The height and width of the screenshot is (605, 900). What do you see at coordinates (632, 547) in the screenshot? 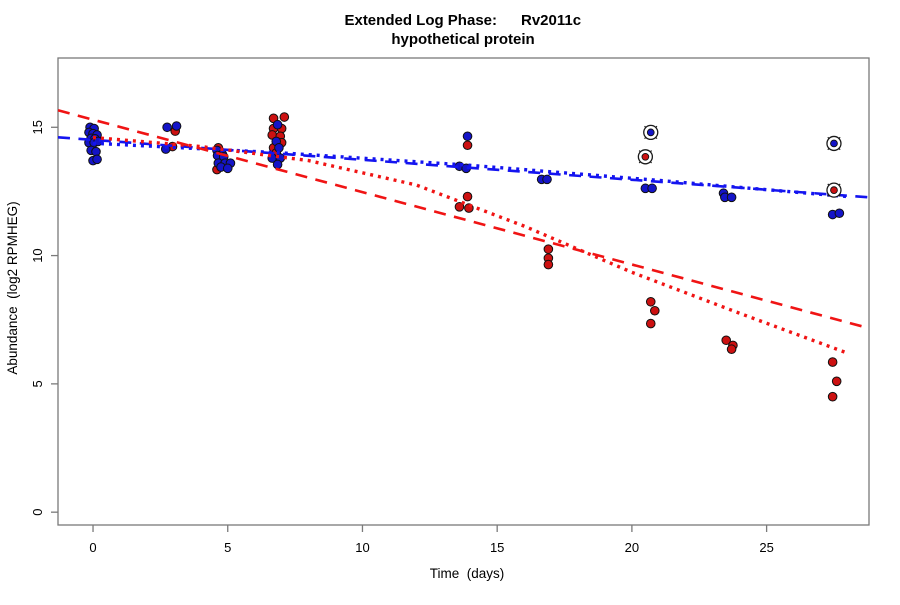
I see `x-tick-label: 20` at bounding box center [632, 547].